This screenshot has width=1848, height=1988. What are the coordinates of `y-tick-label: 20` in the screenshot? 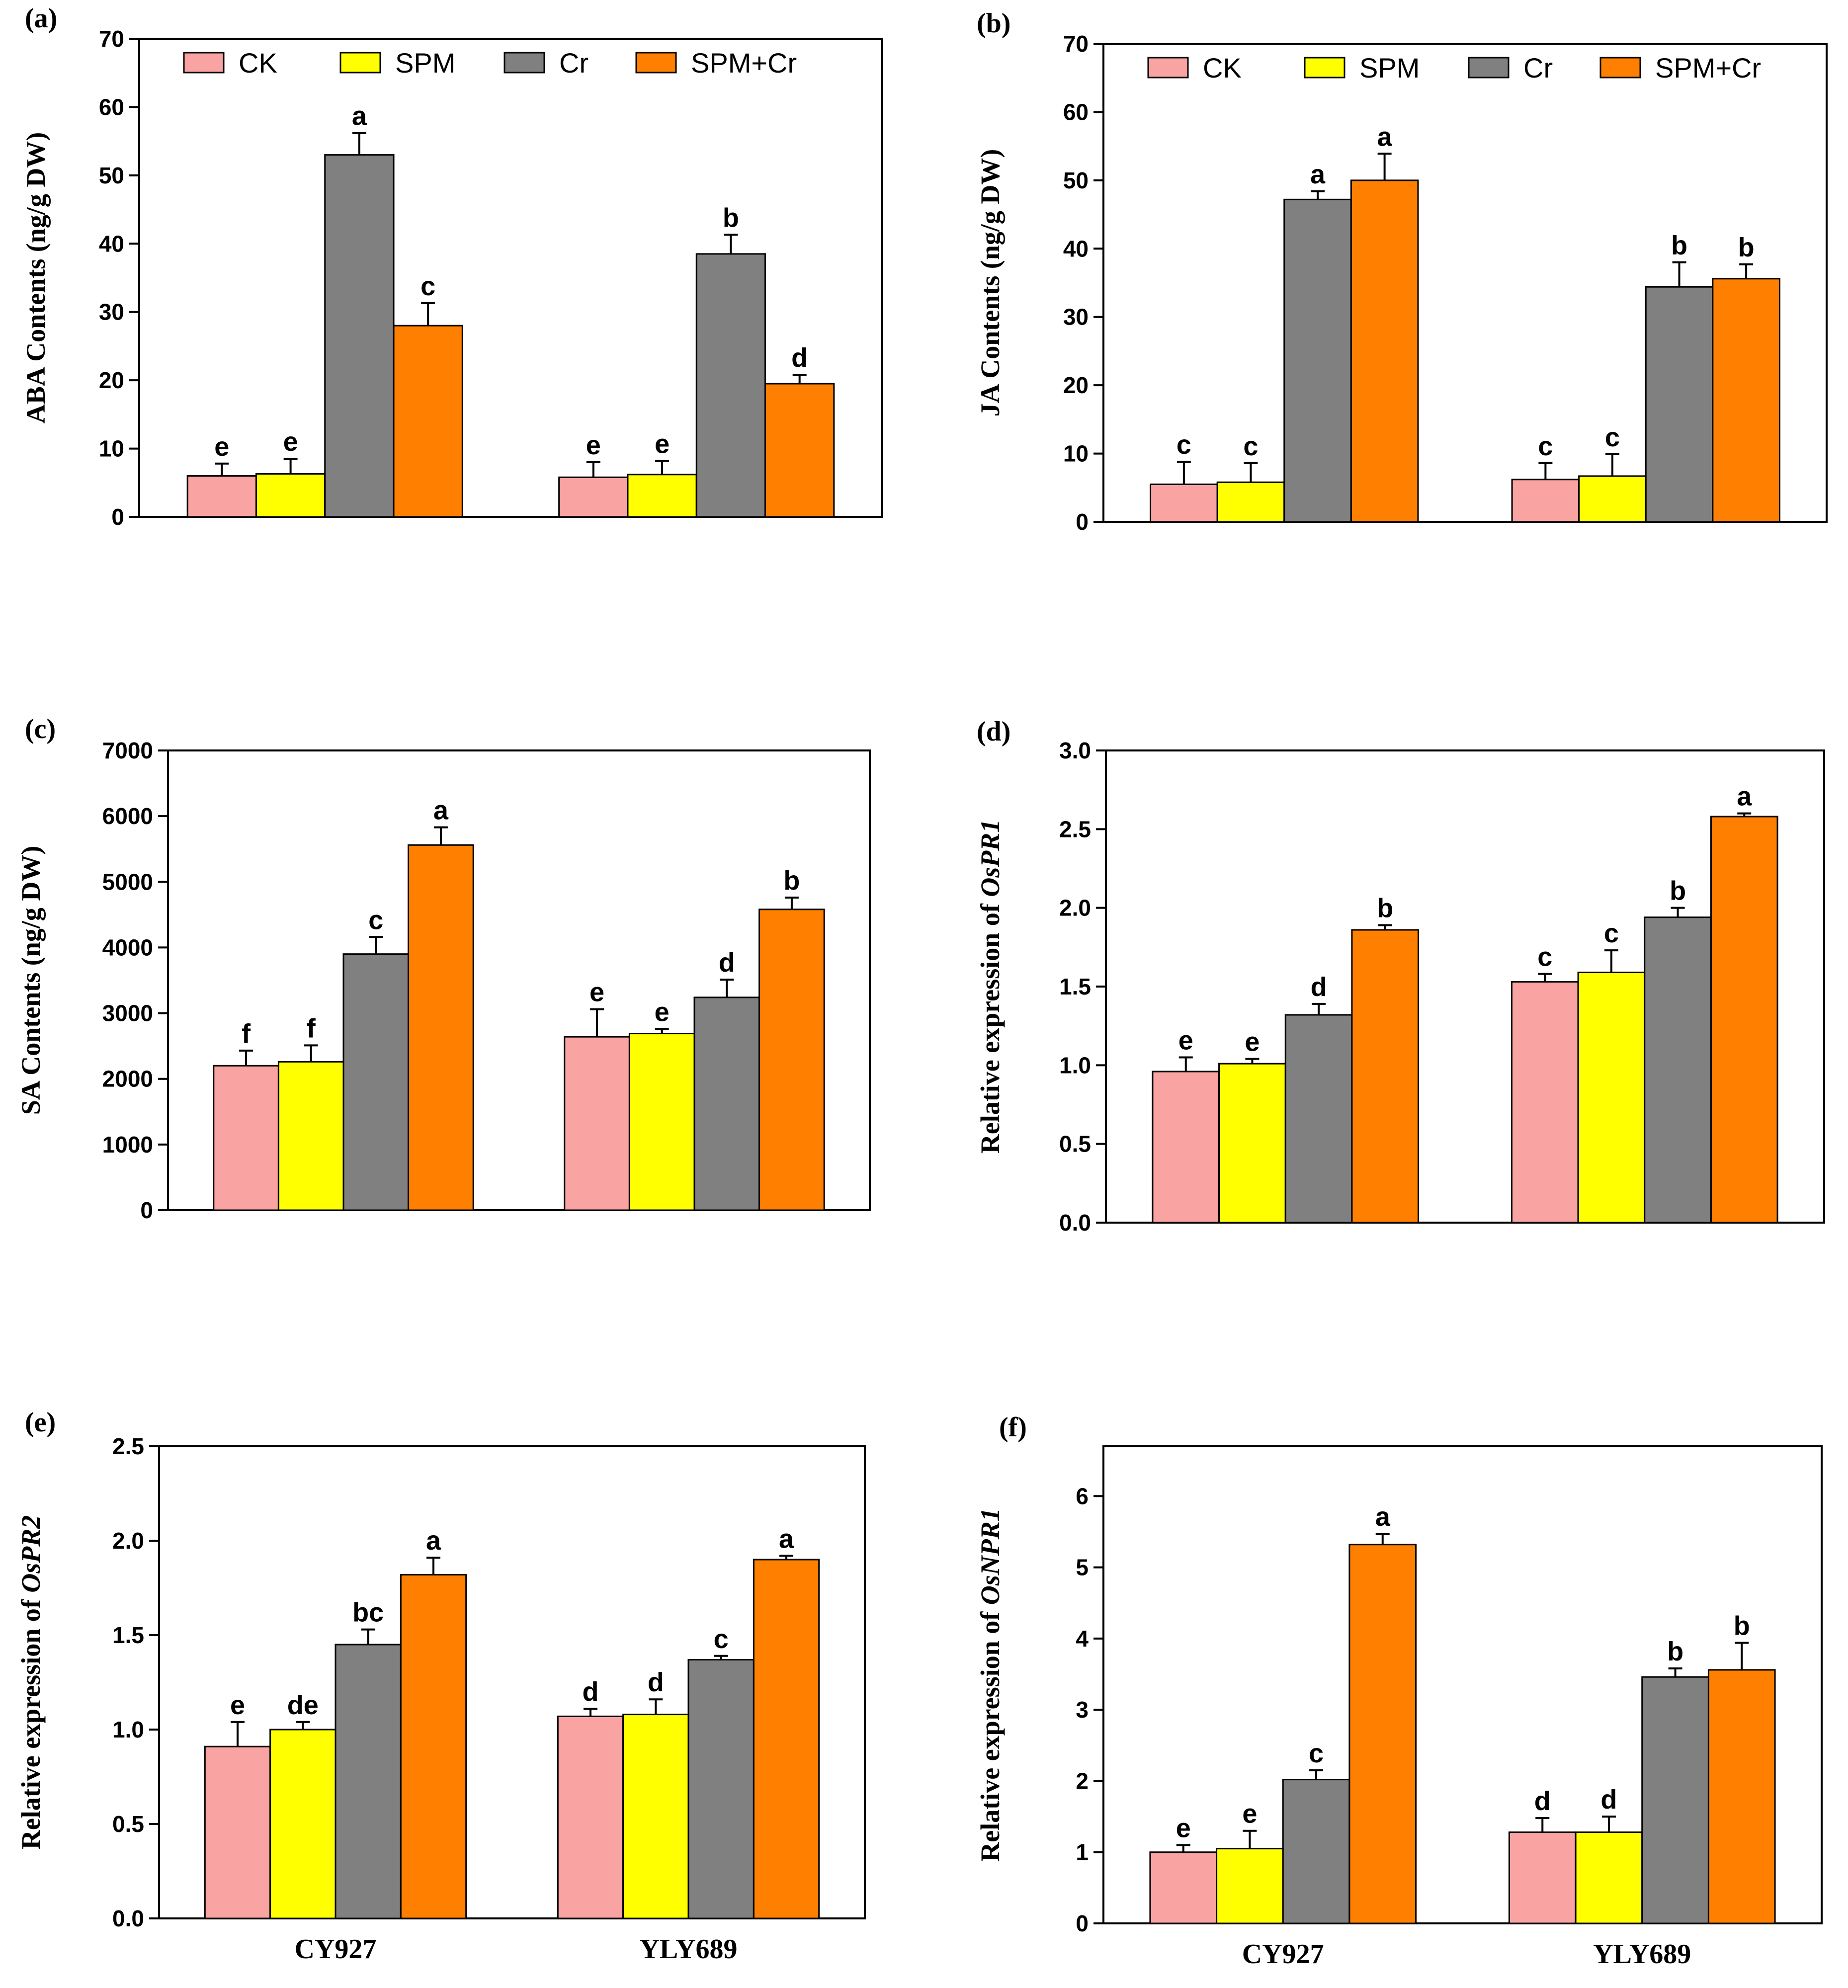 It's located at (1076, 385).